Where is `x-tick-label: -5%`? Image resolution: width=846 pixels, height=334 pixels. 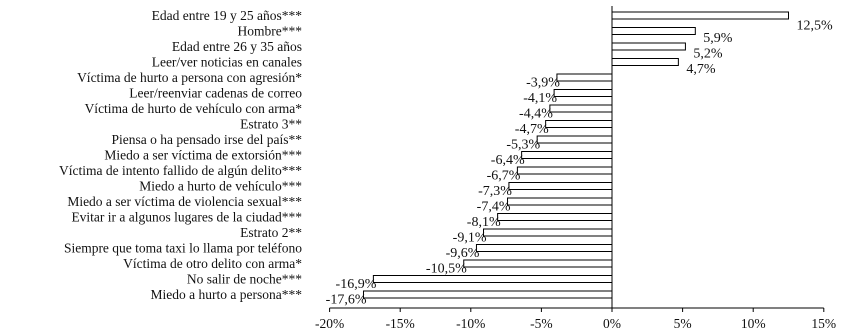 x-tick-label: -5% is located at coordinates (541, 323).